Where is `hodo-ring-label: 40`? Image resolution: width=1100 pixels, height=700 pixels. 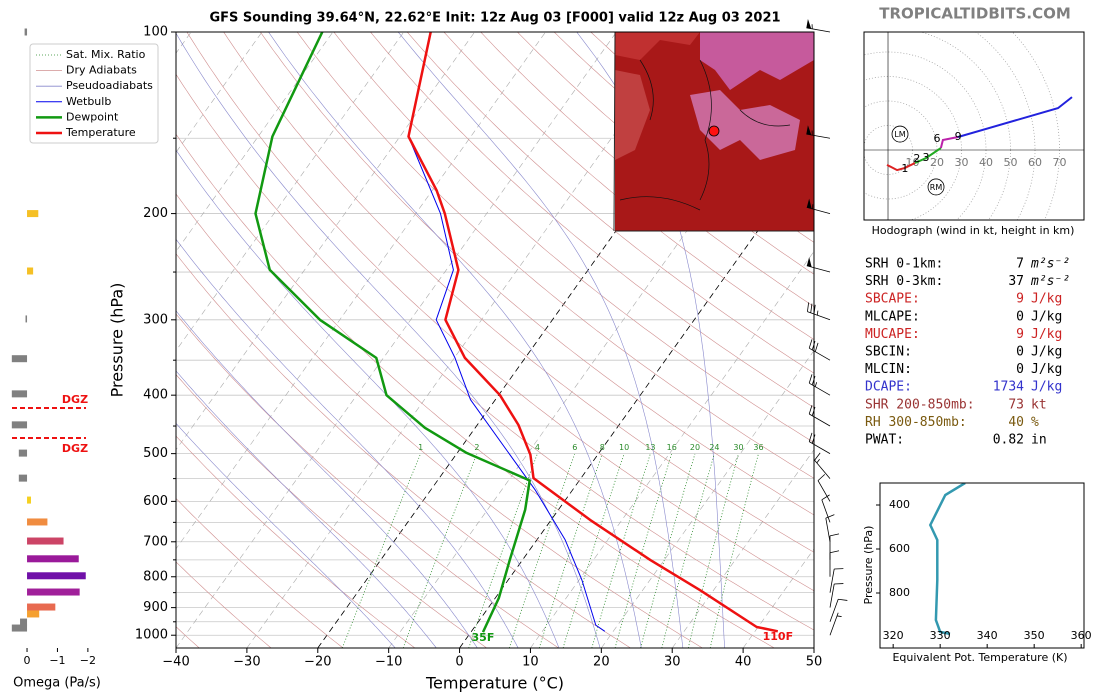
hodo-ring-label: 40 is located at coordinates (986, 162).